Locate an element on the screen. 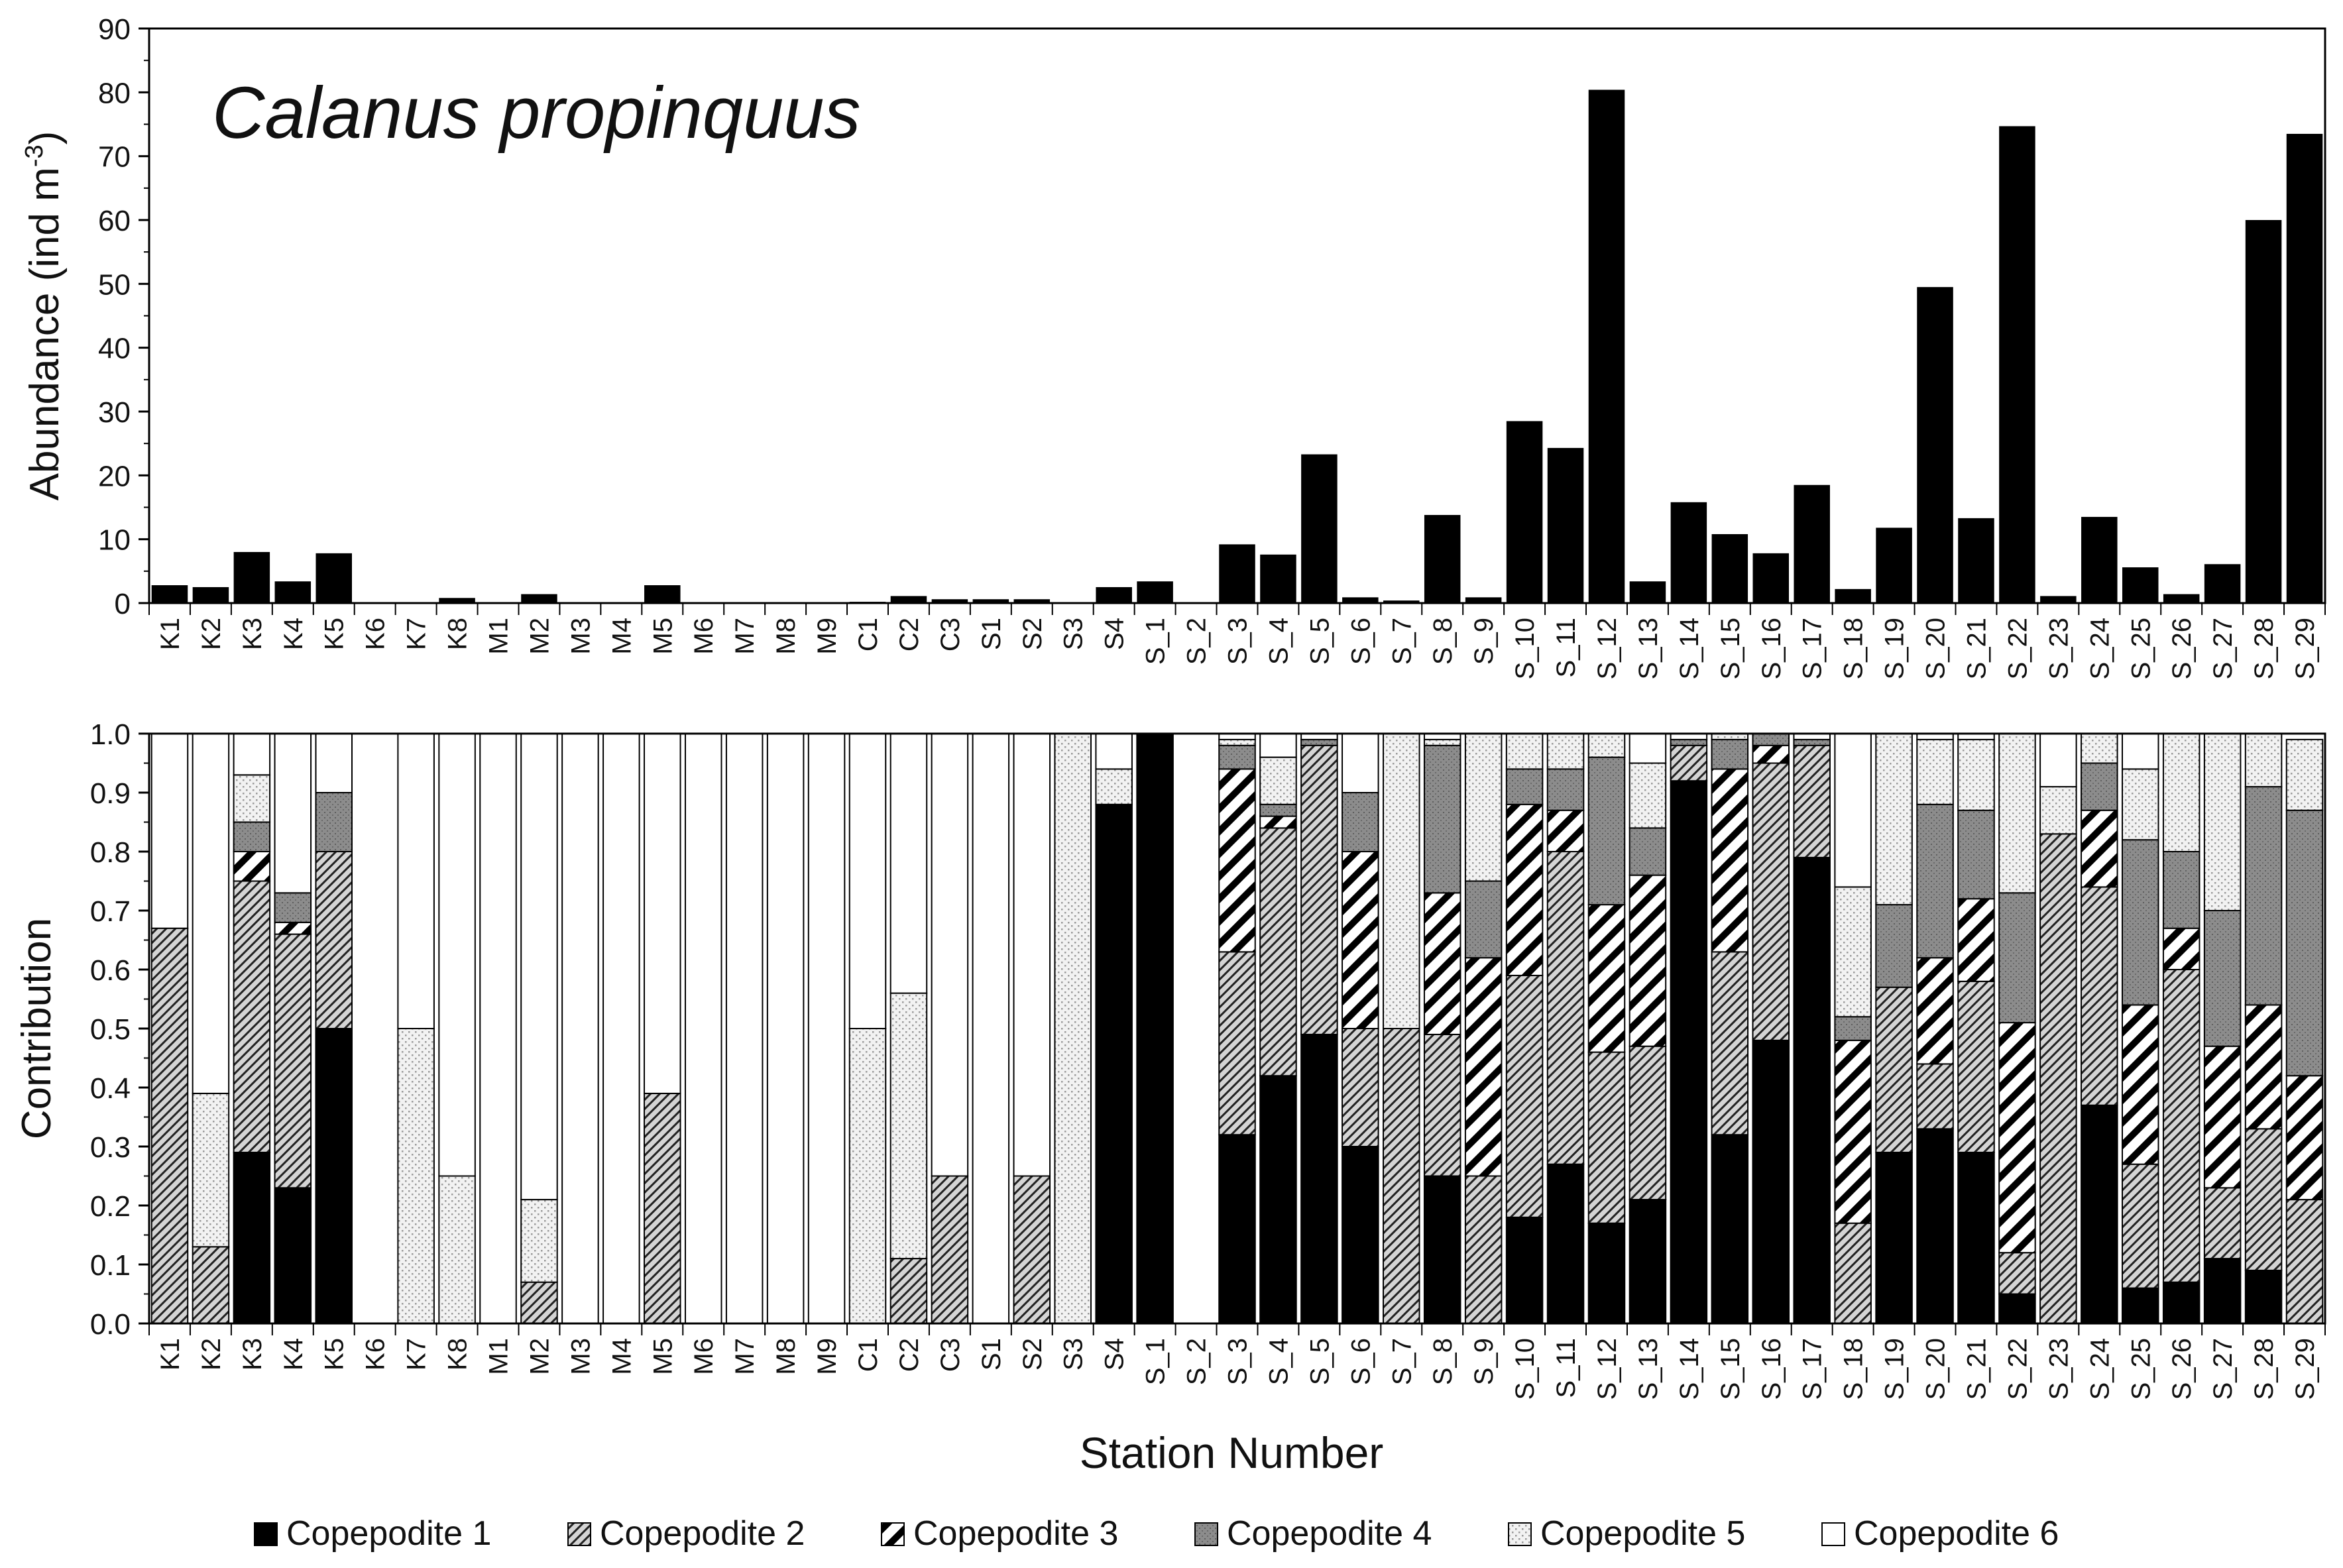  segment-copepodite-1-k5 is located at coordinates (334, 1176).